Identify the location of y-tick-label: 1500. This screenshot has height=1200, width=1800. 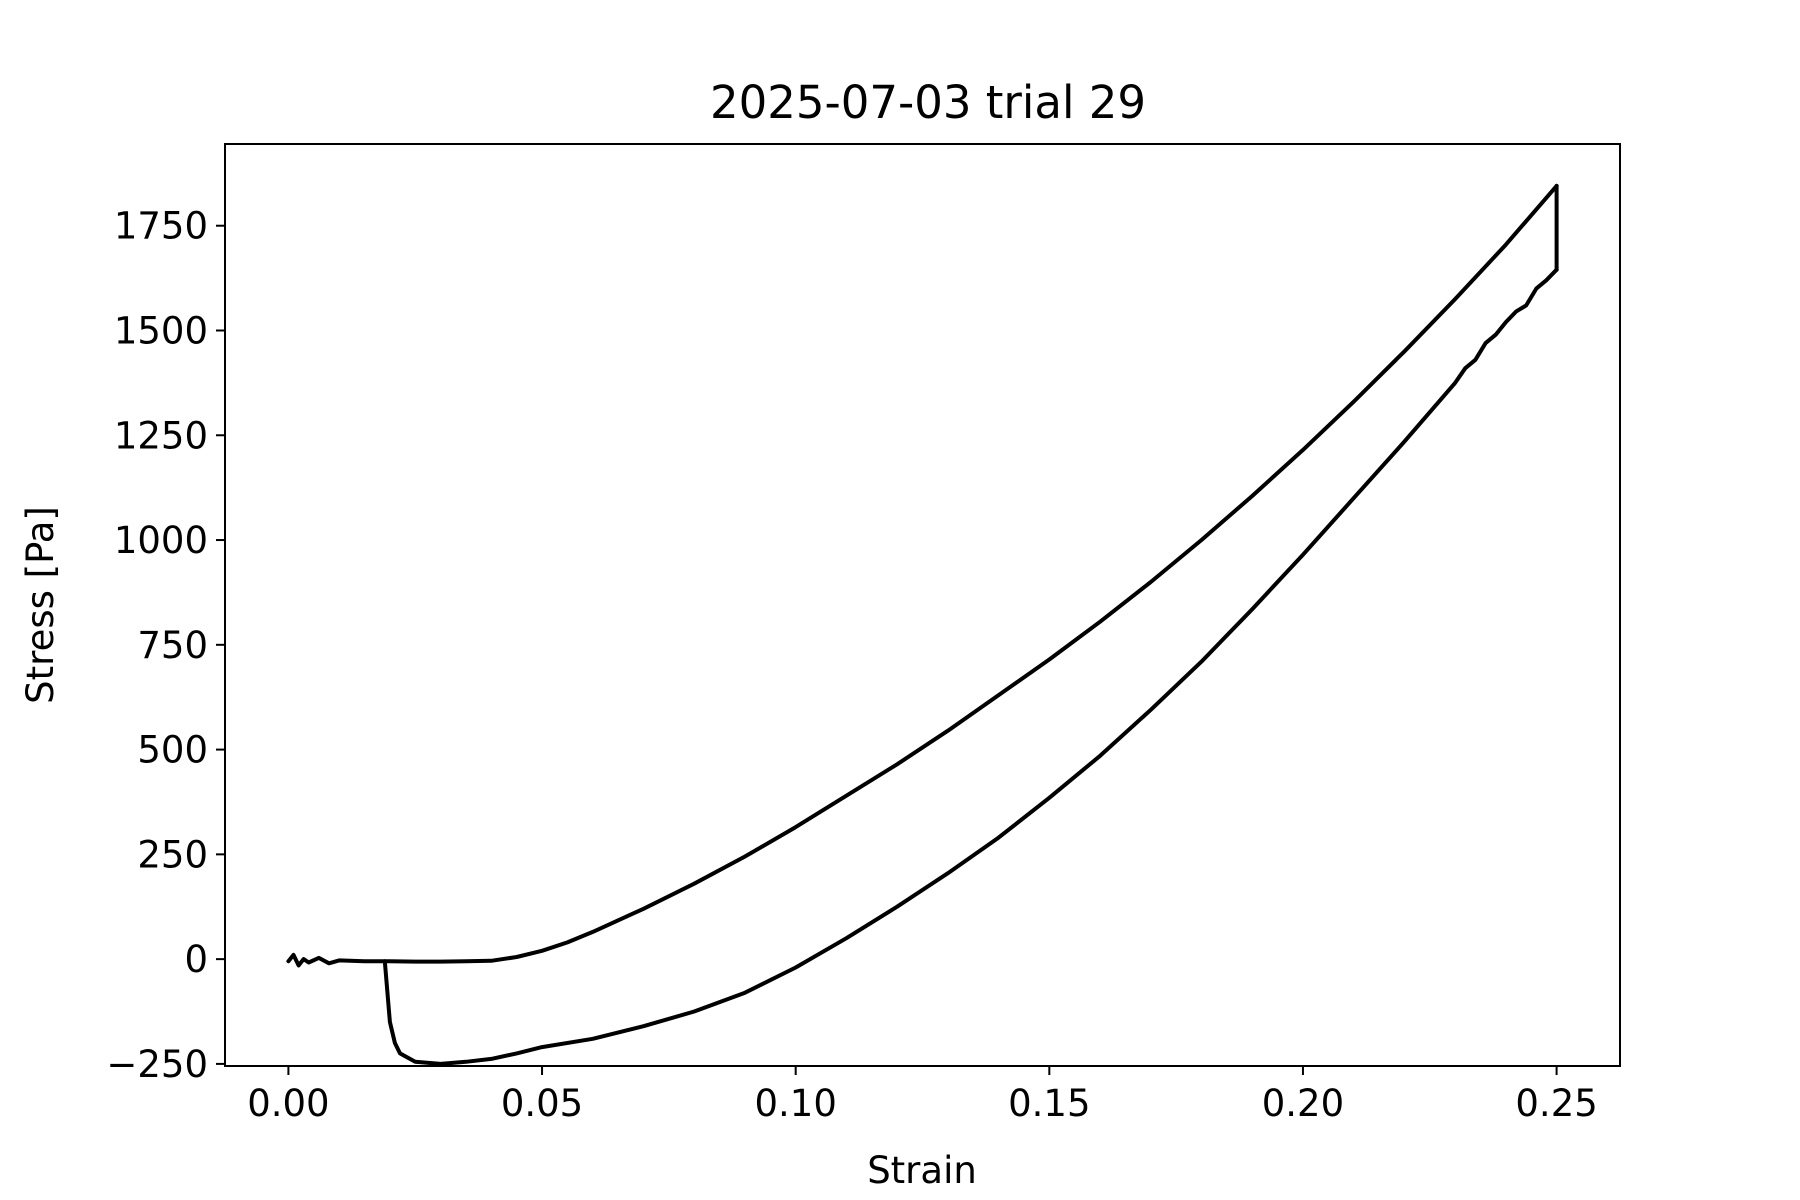
(161, 330).